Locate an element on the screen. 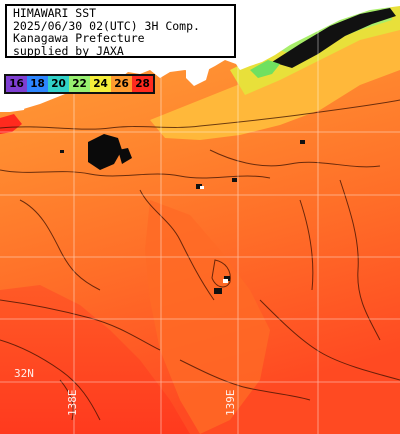 Image resolution: width=400 pixels, height=434 pixels. peninsula-land is located at coordinates (198, 71).